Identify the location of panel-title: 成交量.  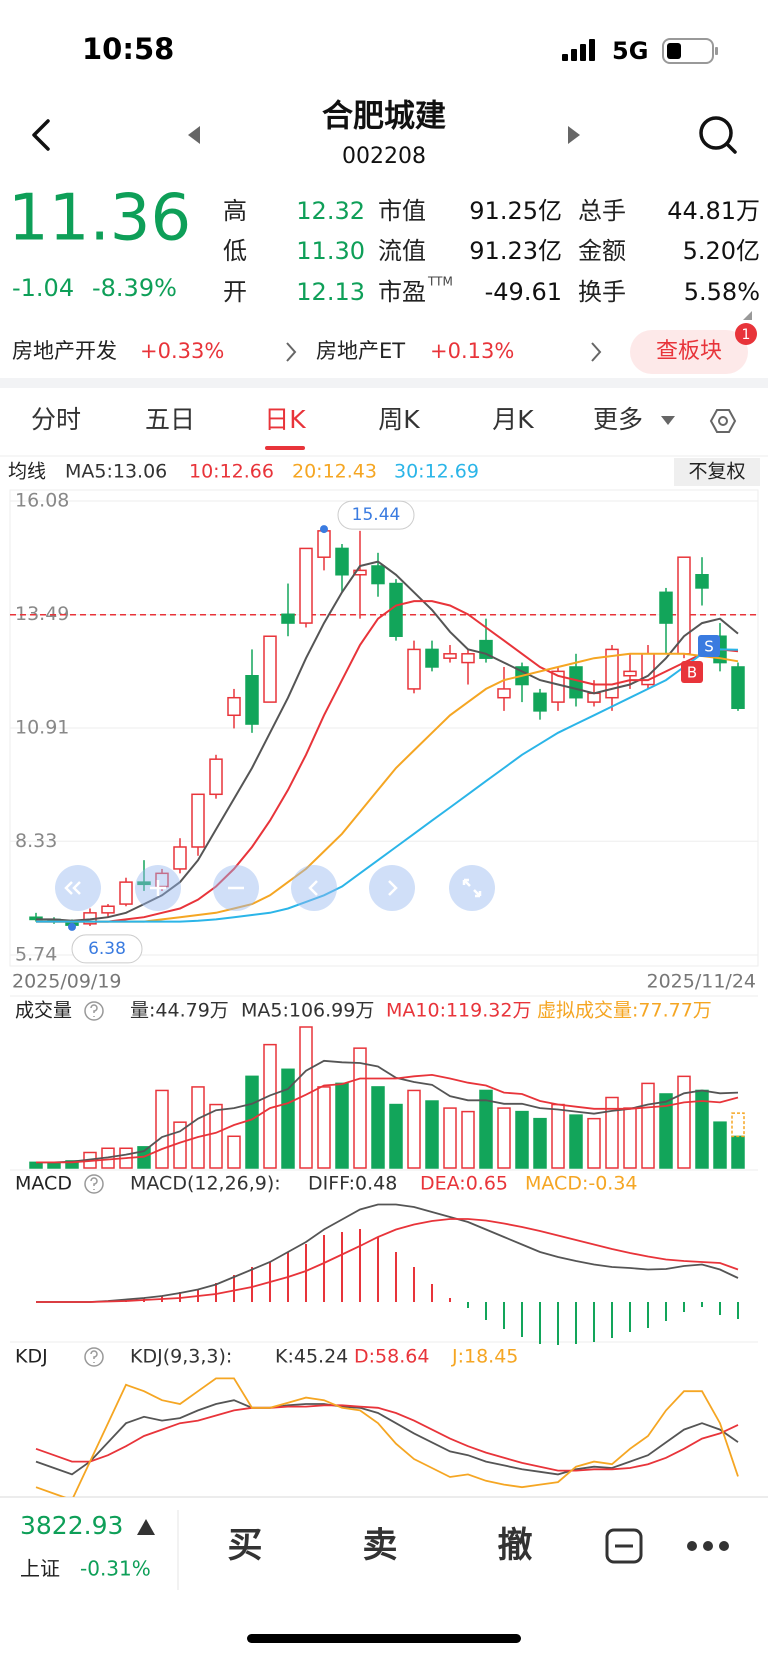
(43, 1011).